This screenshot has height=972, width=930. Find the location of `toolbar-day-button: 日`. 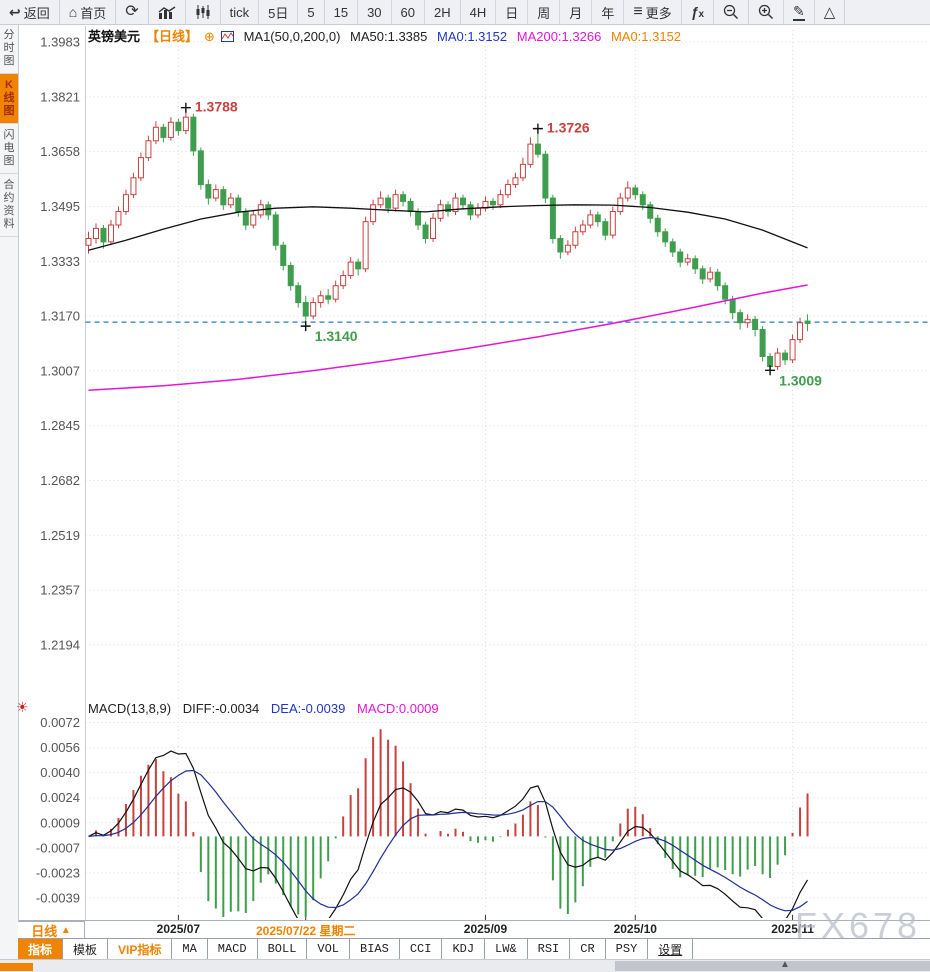

toolbar-day-button: 日 is located at coordinates (512, 12).